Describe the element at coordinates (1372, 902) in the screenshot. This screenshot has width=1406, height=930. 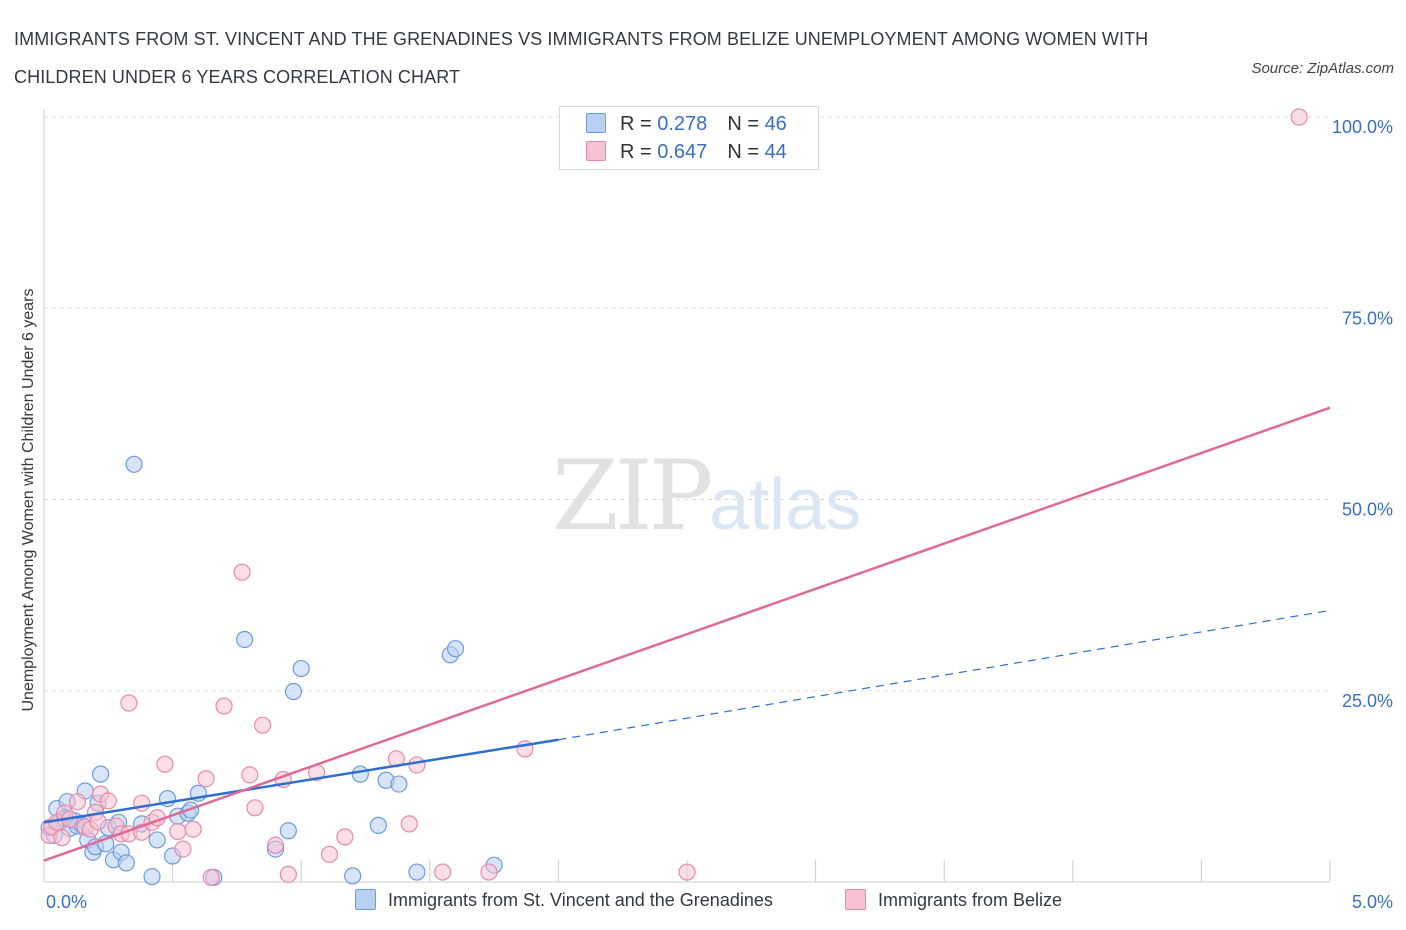
I see `x-tick-label: 5.0%` at that location.